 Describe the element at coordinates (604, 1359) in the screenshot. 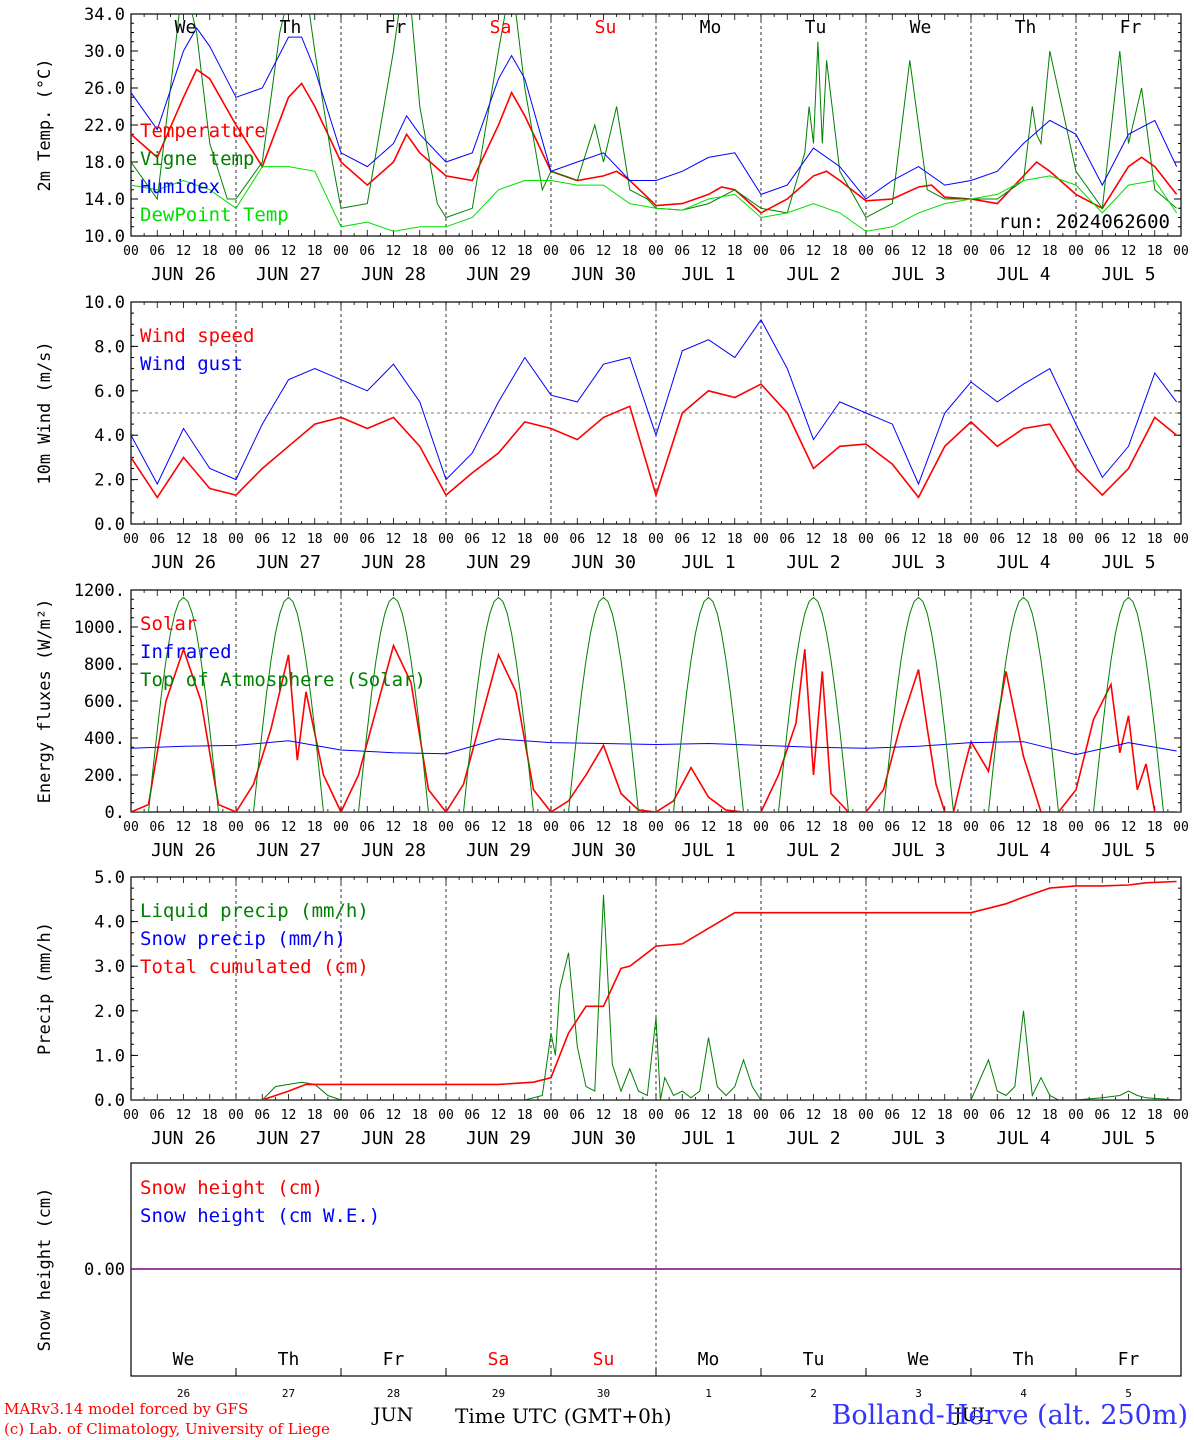

I see `weekday-label: Su` at that location.